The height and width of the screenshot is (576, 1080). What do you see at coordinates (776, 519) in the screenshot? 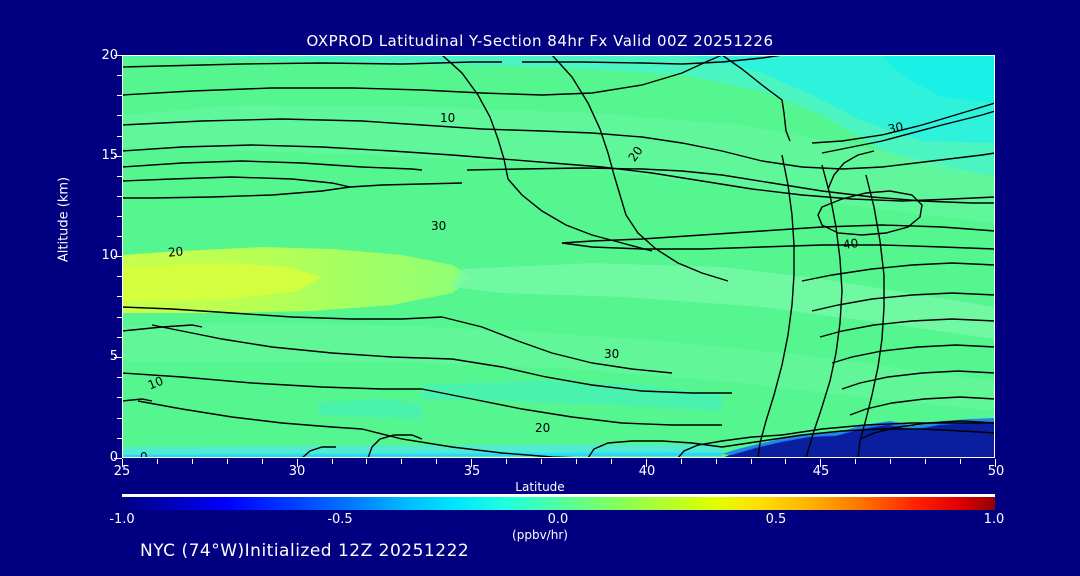
I see `colorbar-tick-label: 0.5` at bounding box center [776, 519].